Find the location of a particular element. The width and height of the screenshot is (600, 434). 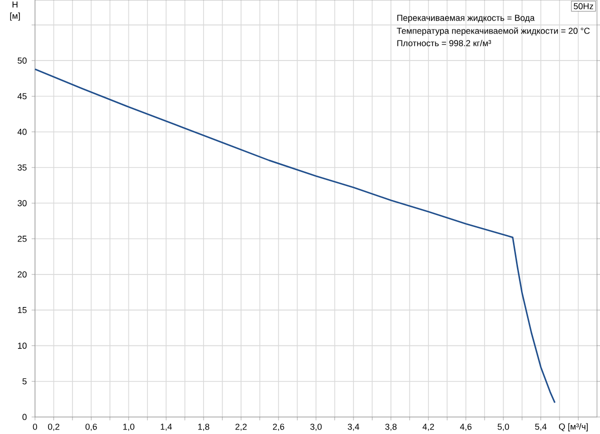

y-tick-label: 30 is located at coordinates (22, 203).